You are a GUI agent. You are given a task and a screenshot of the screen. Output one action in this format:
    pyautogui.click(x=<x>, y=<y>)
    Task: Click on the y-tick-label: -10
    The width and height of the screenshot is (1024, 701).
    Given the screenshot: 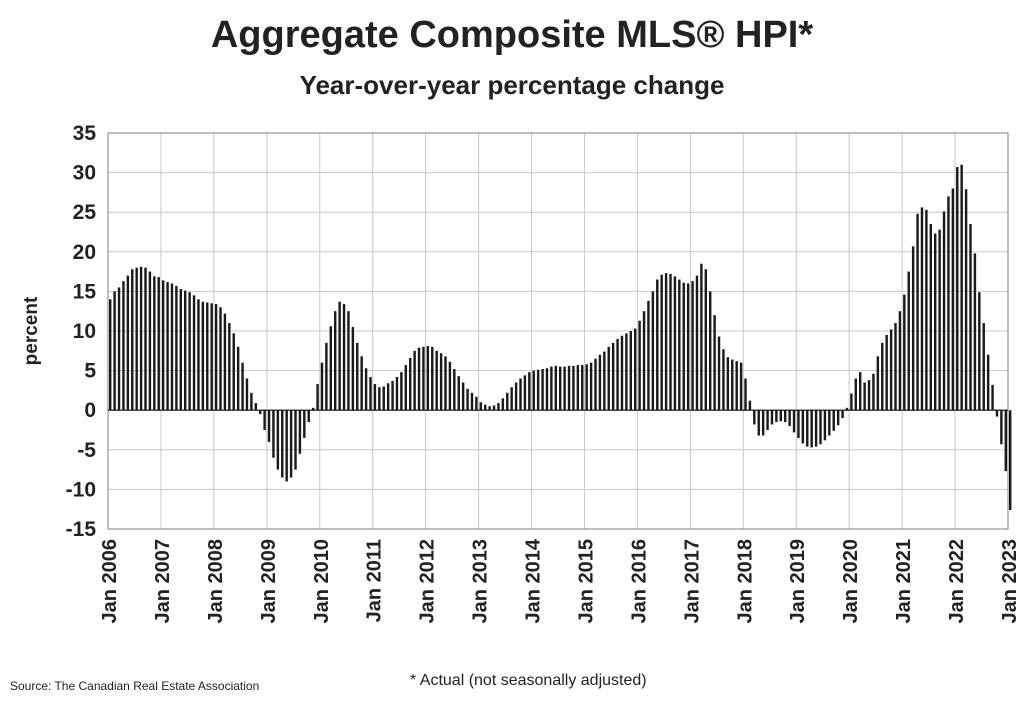 What is the action you would take?
    pyautogui.click(x=81, y=489)
    